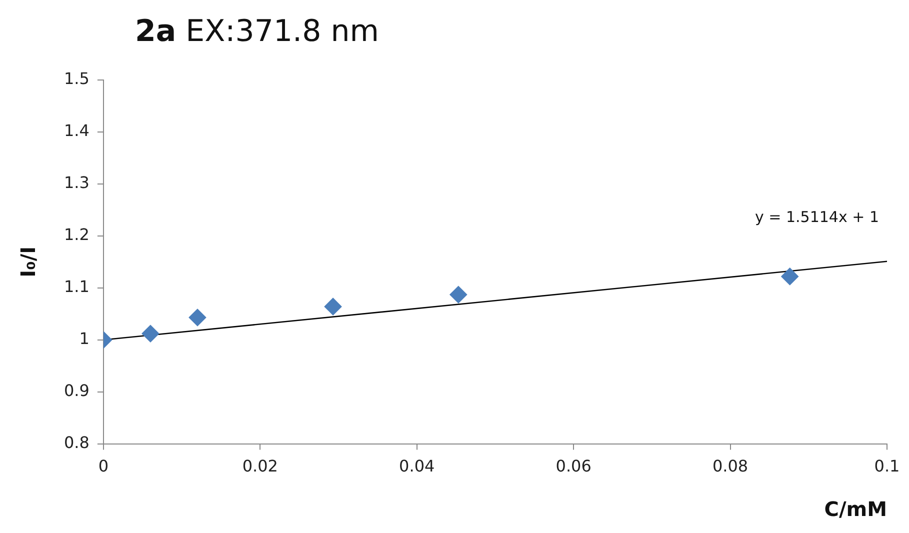  I want to click on y-axis-title: I₀/I, so click(28, 262).